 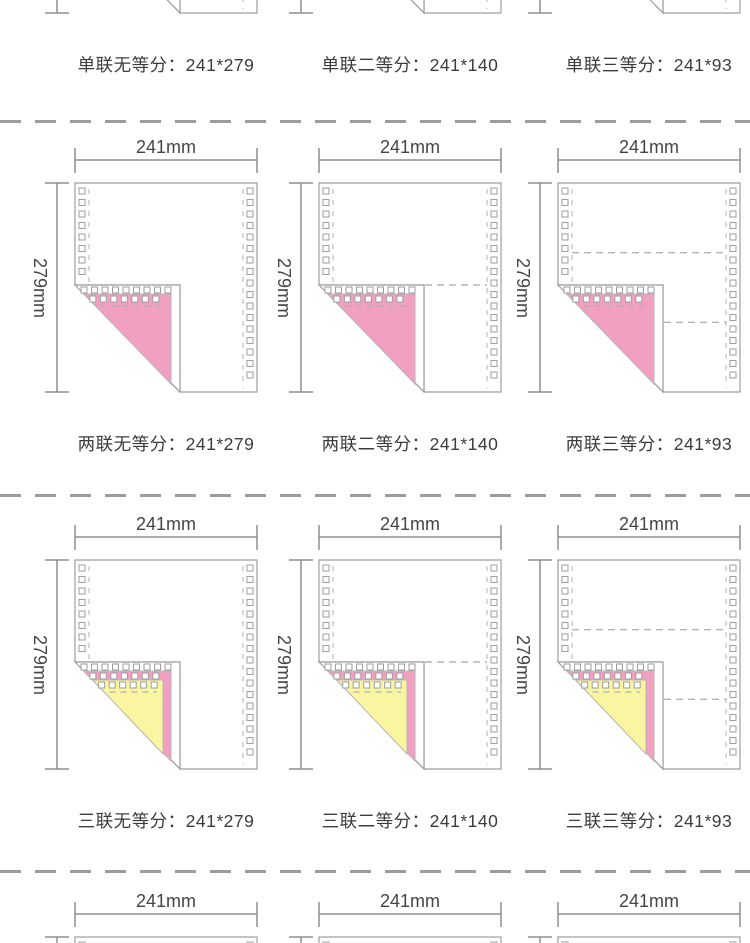 I want to click on height-dimension-label: 279mm, so click(x=40, y=288).